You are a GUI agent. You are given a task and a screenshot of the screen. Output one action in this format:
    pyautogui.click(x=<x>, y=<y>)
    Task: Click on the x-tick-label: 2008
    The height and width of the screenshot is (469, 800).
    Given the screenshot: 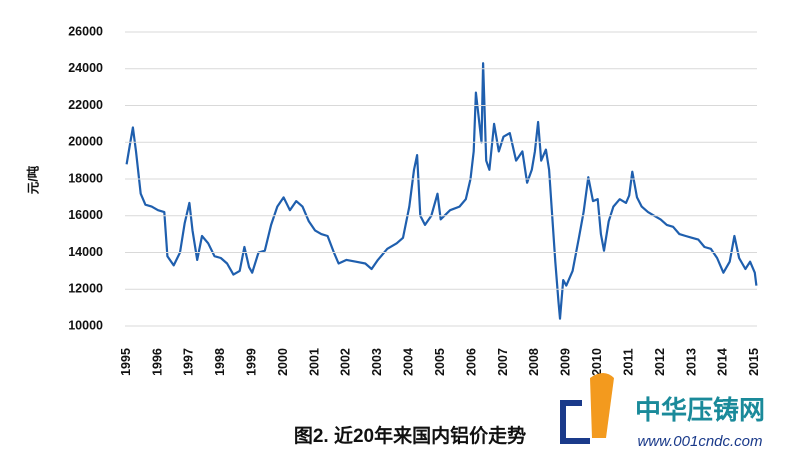 What is the action you would take?
    pyautogui.click(x=534, y=362)
    